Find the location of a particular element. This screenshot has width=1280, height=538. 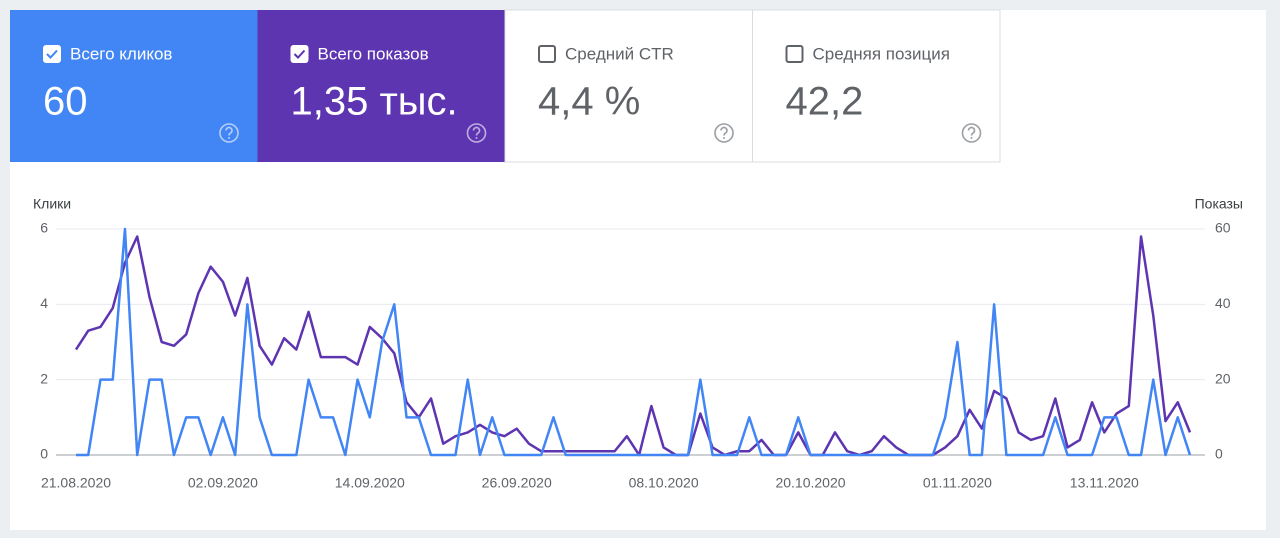

x-tick-label: 14.09.2020 is located at coordinates (370, 483).